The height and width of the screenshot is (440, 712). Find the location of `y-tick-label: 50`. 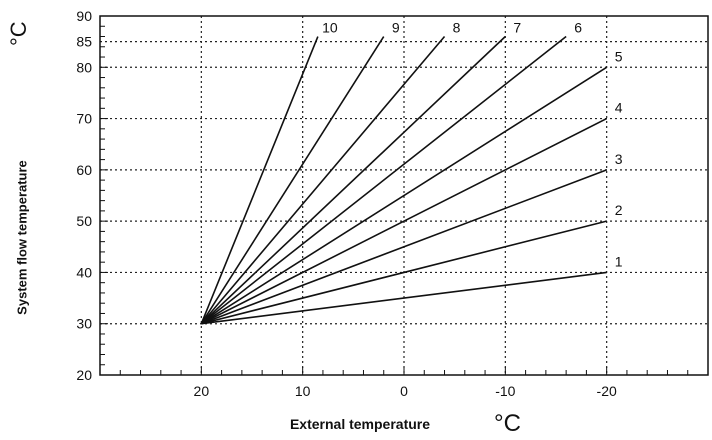

y-tick-label: 50 is located at coordinates (84, 221).